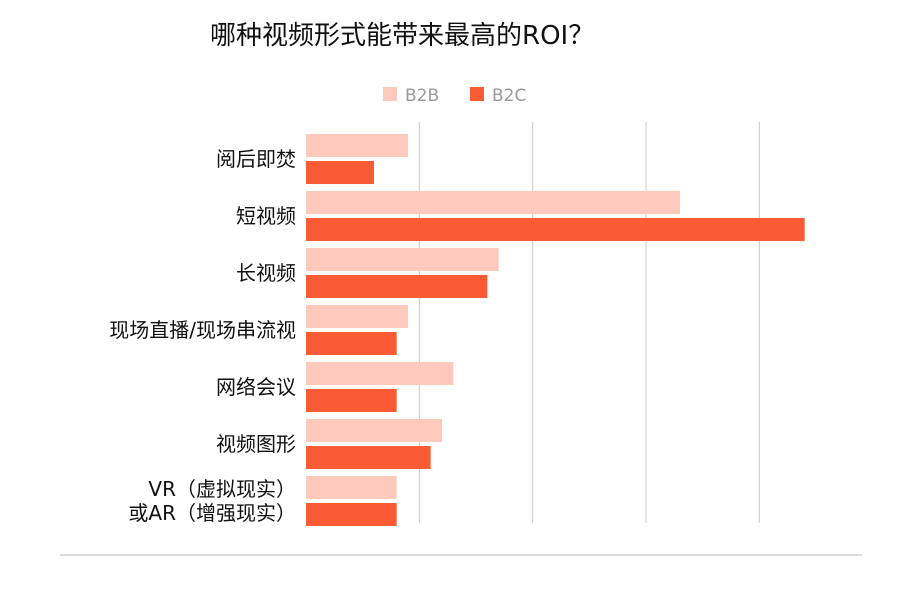 This screenshot has height=600, width=900. Describe the element at coordinates (422, 96) in the screenshot. I see `legend-label-b2b: B2B` at that location.